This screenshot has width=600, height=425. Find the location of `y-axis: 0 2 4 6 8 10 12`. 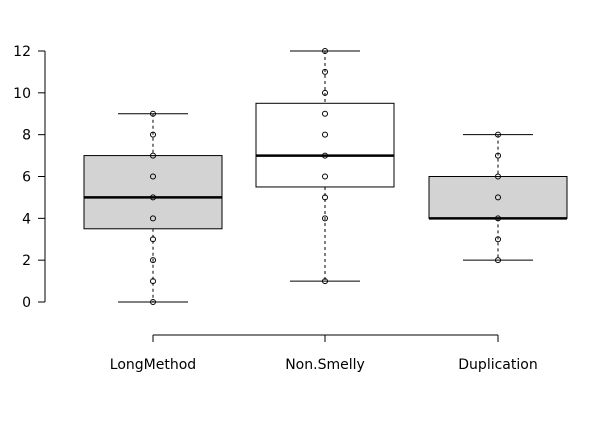

y-axis: 0 2 4 6 8 10 12 is located at coordinates (29, 177).